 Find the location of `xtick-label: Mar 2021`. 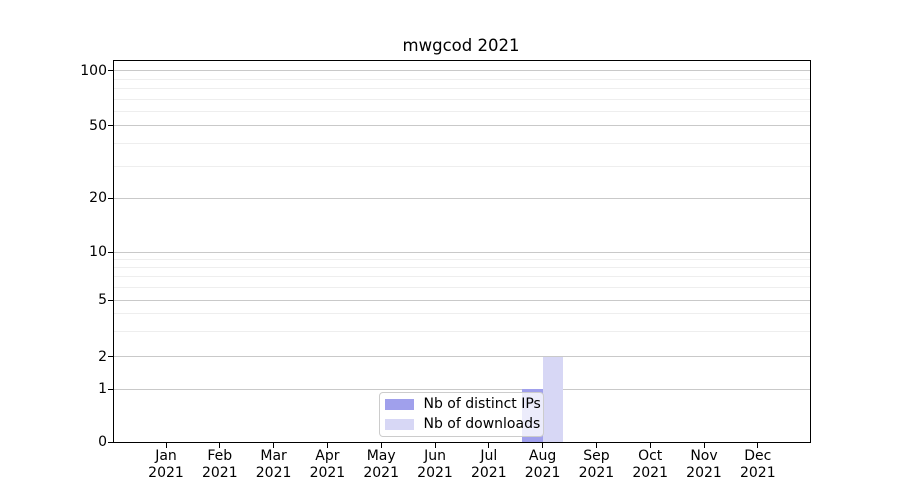

xtick-label: Mar 2021 is located at coordinates (273, 464).